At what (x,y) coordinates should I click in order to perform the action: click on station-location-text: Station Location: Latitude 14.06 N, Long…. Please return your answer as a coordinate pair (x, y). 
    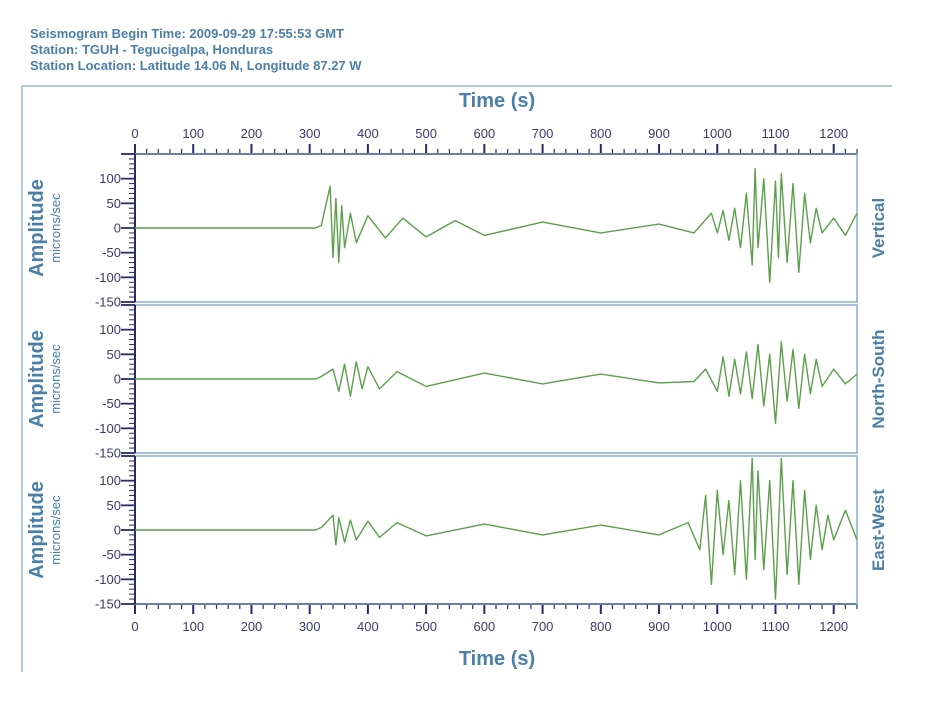
    Looking at the image, I should click on (196, 65).